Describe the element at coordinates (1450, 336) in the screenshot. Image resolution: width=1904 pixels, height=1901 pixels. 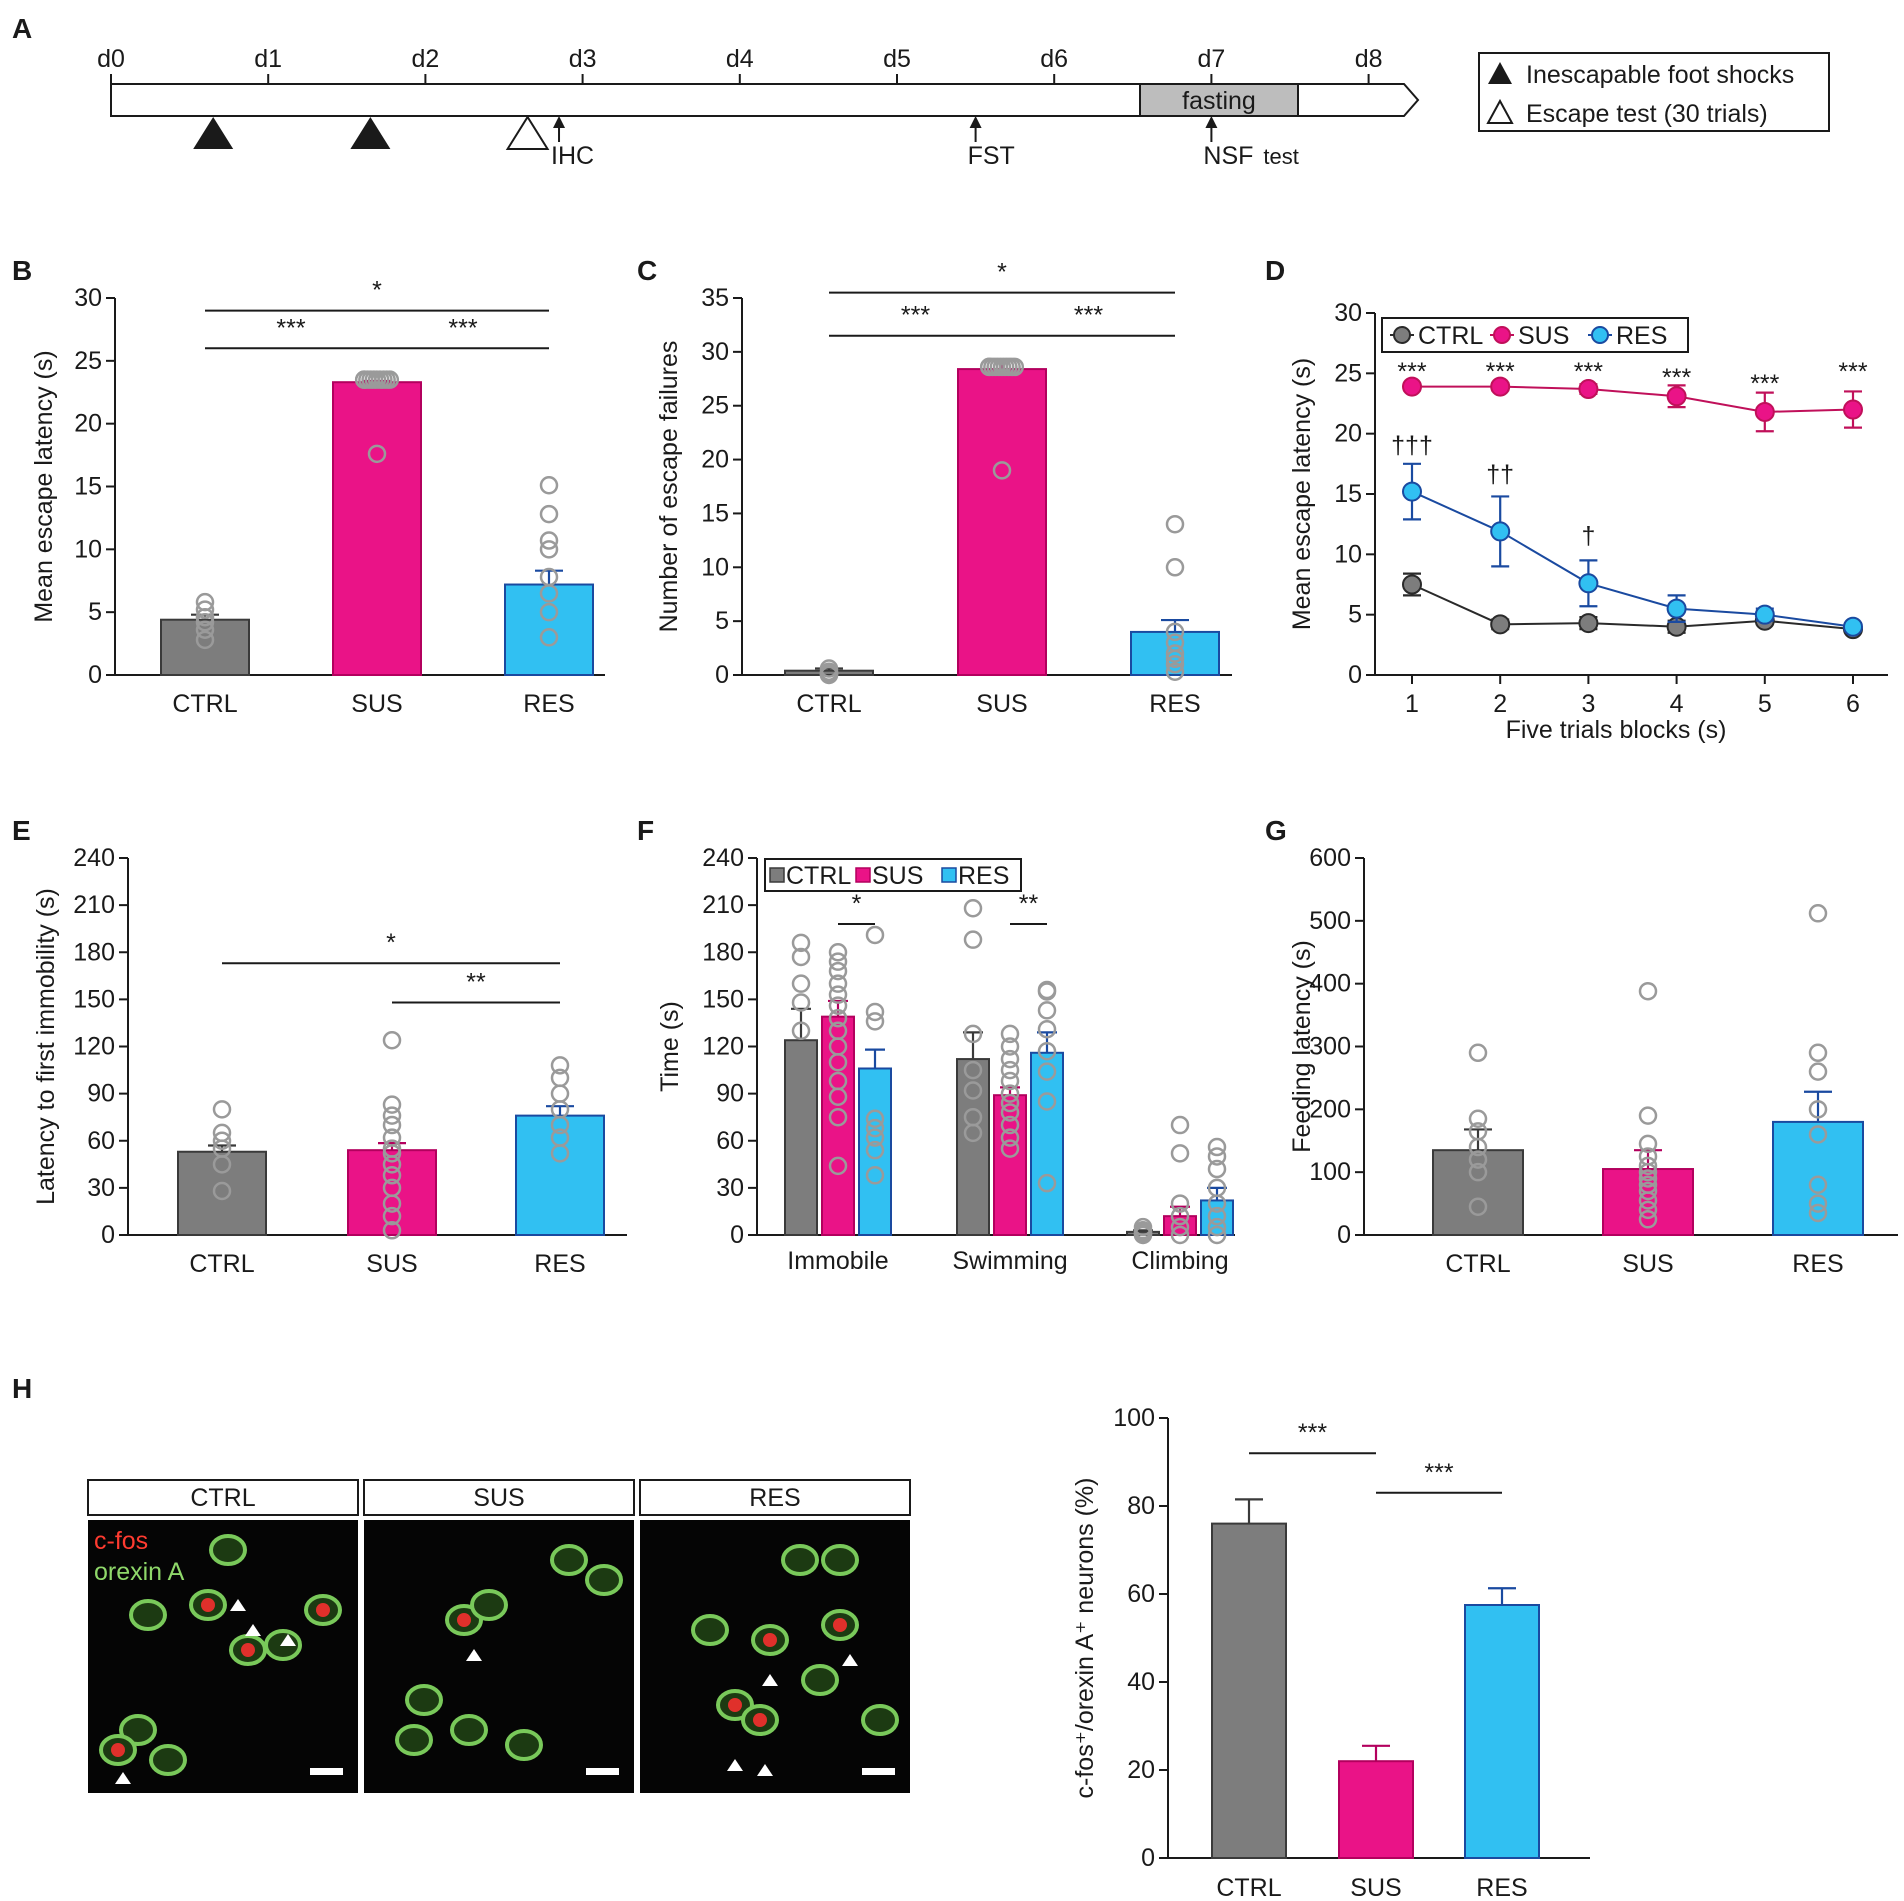
I see `legend-label: CTRL` at that location.